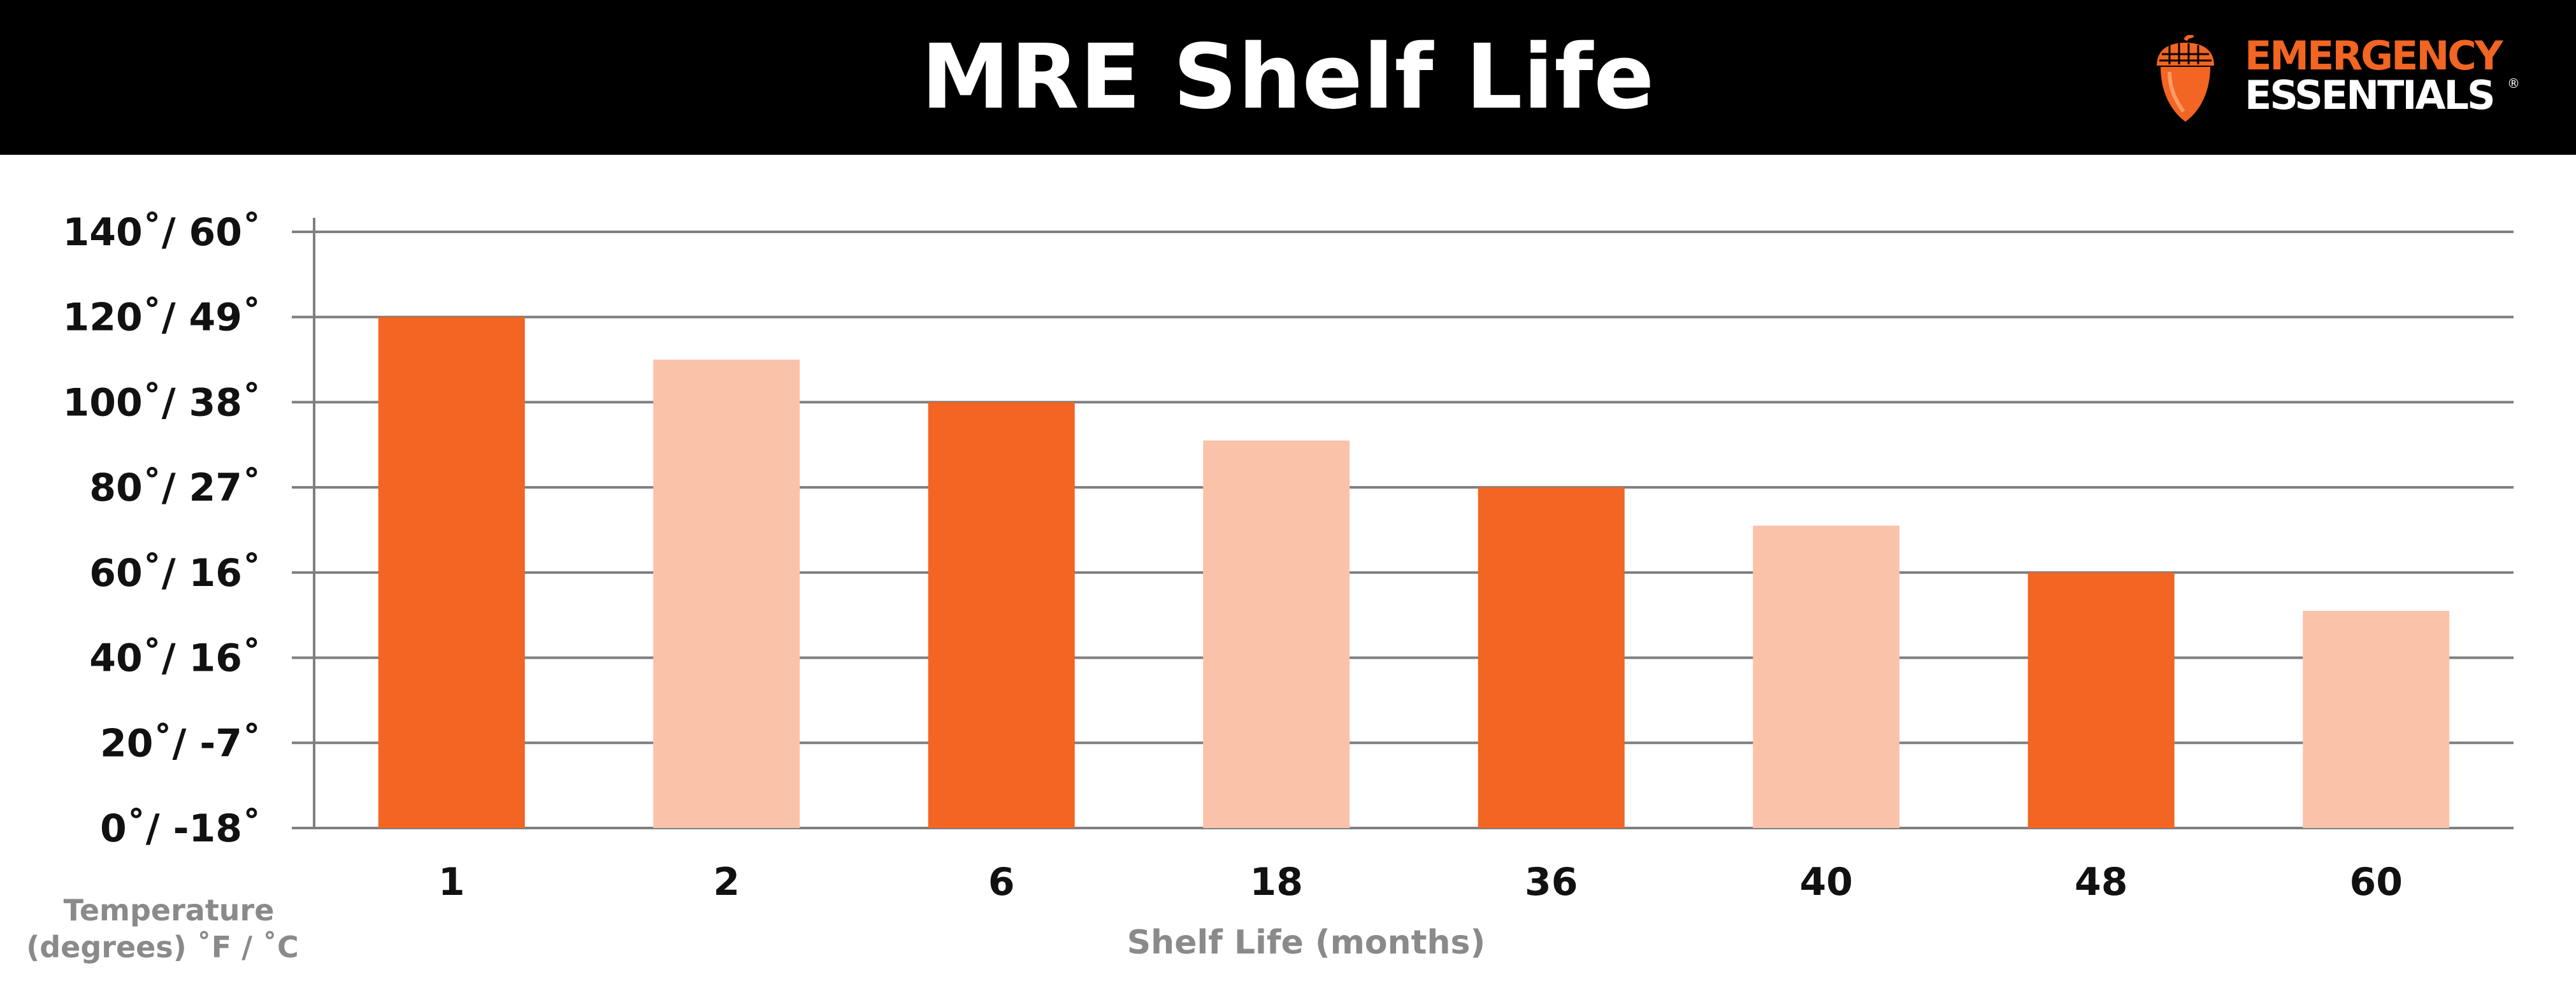 Image resolution: width=2576 pixels, height=993 pixels. What do you see at coordinates (162, 947) in the screenshot?
I see `y-axis-title-line2: (degrees) ˚F / ˚C` at bounding box center [162, 947].